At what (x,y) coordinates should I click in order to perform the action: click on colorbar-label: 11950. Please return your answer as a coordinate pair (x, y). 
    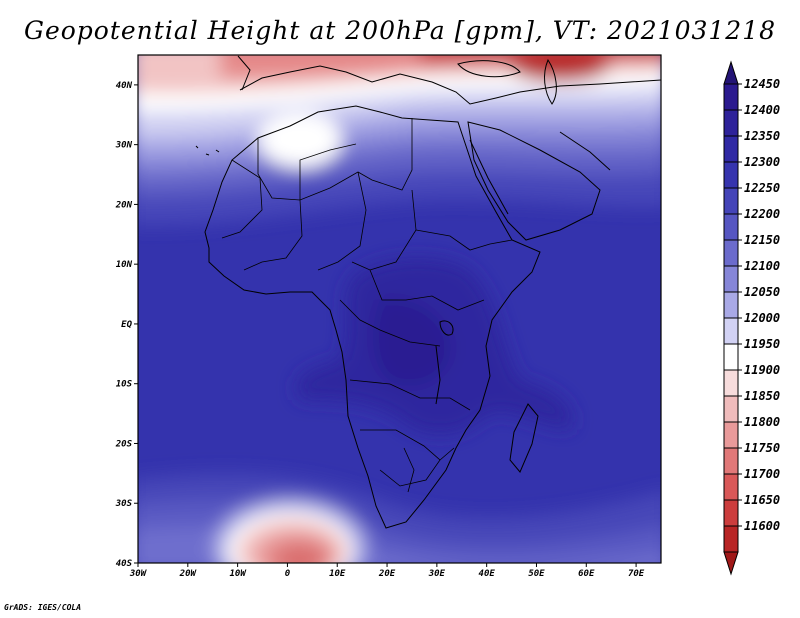
    Looking at the image, I should click on (762, 344).